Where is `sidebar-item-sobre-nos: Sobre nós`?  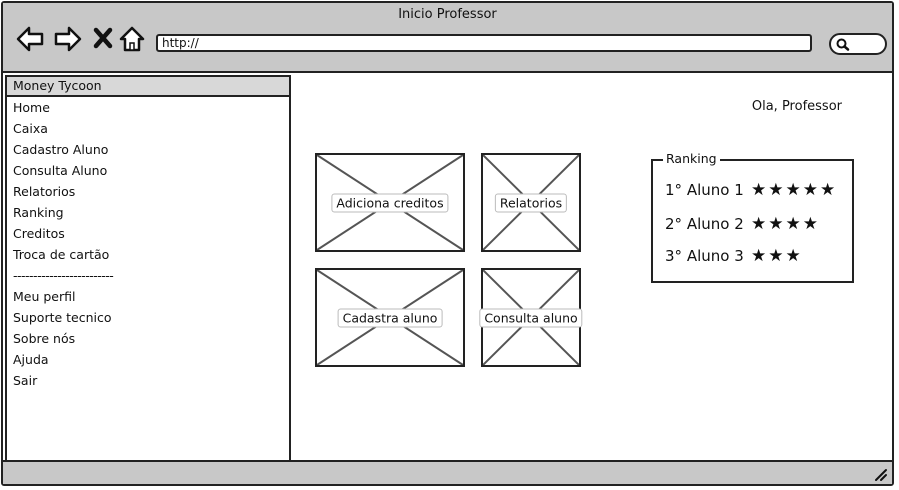 sidebar-item-sobre-nos: Sobre nós is located at coordinates (44, 338).